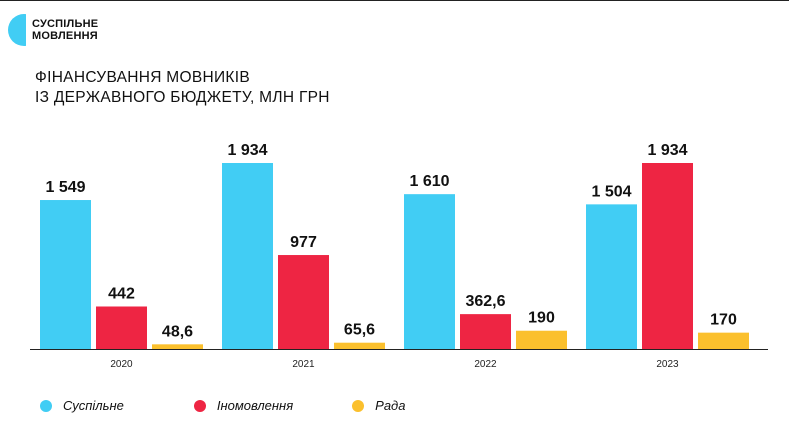 This screenshot has height=447, width=789. I want to click on legend-label: Іномовлення, so click(255, 405).